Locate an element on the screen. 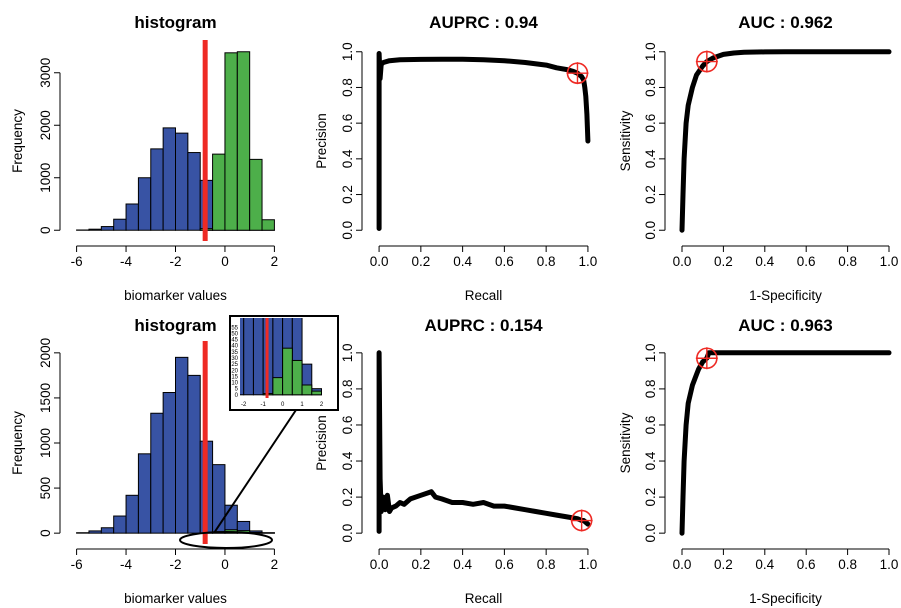 The height and width of the screenshot is (608, 901). inset-y-tick-label: 35 is located at coordinates (234, 353).